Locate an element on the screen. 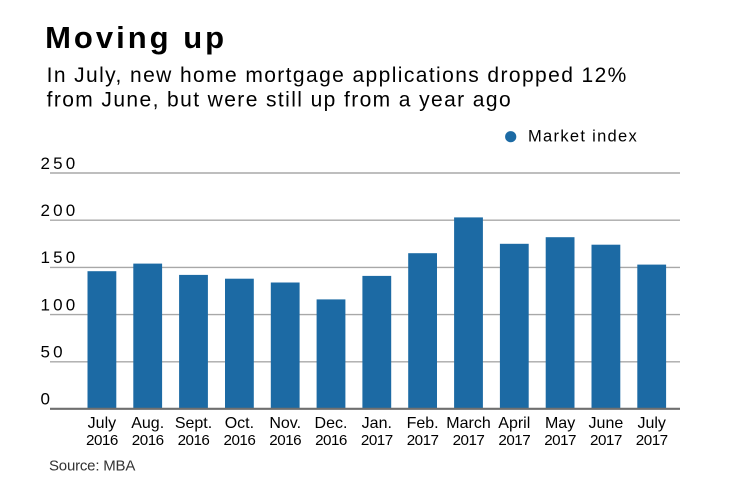  svg-text: Dec. is located at coordinates (331, 423).